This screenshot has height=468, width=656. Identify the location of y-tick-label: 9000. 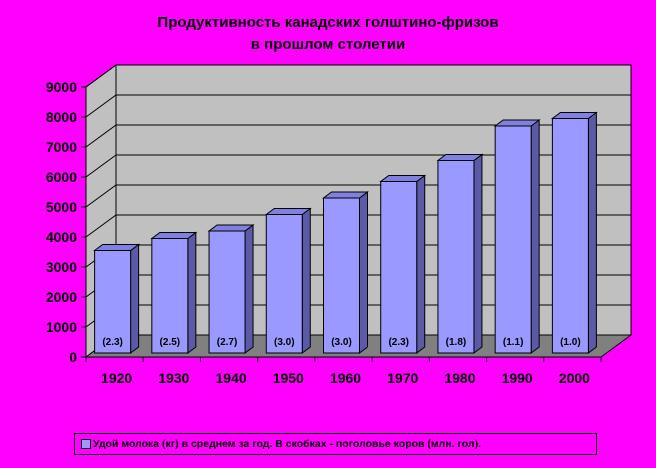
(61, 87).